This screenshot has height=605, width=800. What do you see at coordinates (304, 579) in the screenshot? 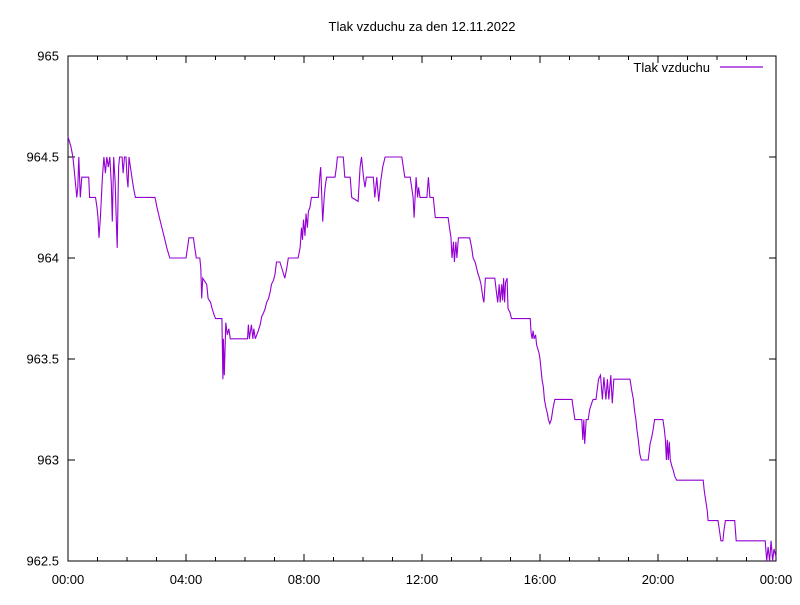
I see `x-axis-tick-label: 08:00` at bounding box center [304, 579].